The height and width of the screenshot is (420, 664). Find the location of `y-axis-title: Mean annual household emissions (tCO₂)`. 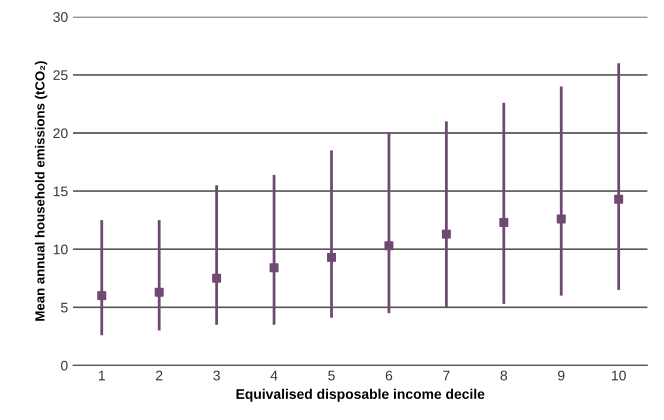

y-axis-title: Mean annual household emissions (tCO₂) is located at coordinates (41, 191).